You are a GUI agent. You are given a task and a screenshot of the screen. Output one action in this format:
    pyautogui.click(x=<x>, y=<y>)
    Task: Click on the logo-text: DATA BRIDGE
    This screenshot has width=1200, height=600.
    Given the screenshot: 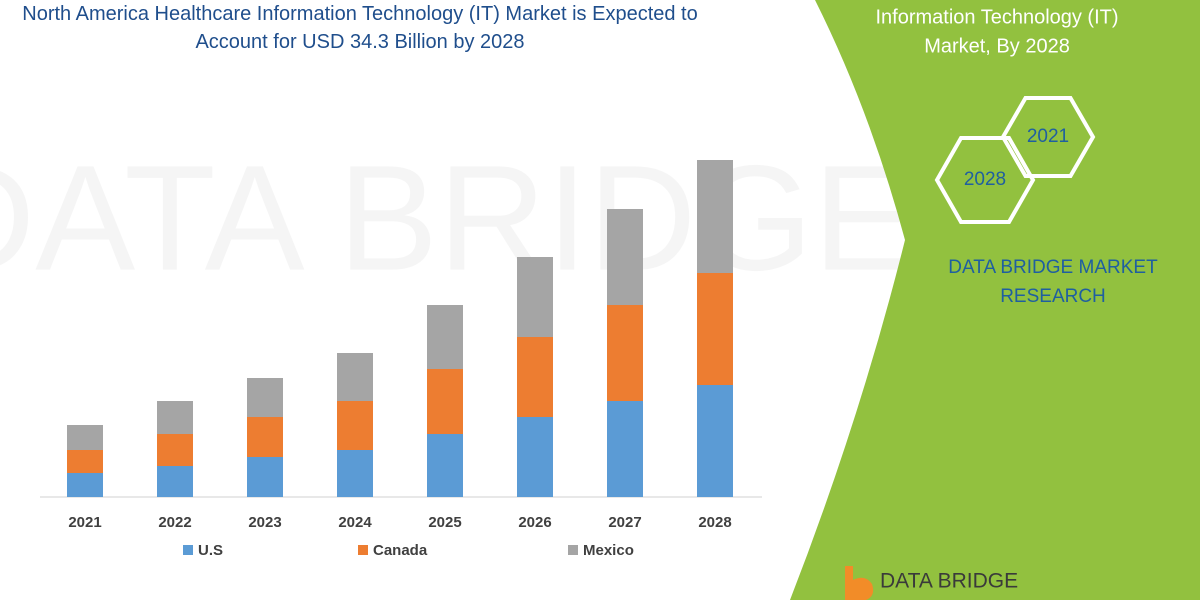 What is the action you would take?
    pyautogui.click(x=949, y=581)
    